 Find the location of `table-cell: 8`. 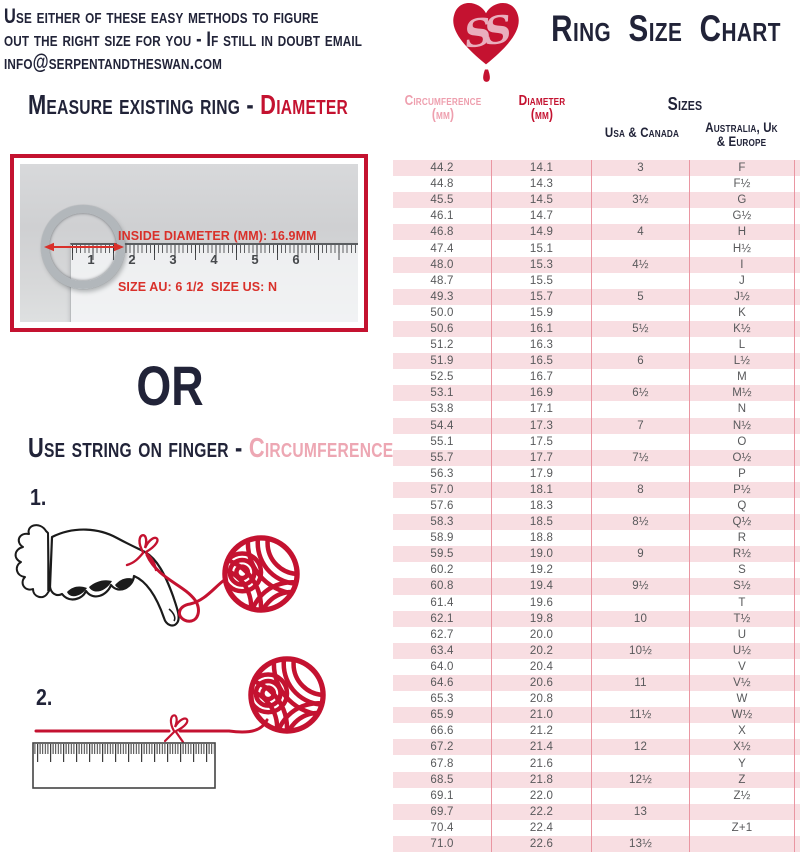

table-cell: 8 is located at coordinates (641, 489).